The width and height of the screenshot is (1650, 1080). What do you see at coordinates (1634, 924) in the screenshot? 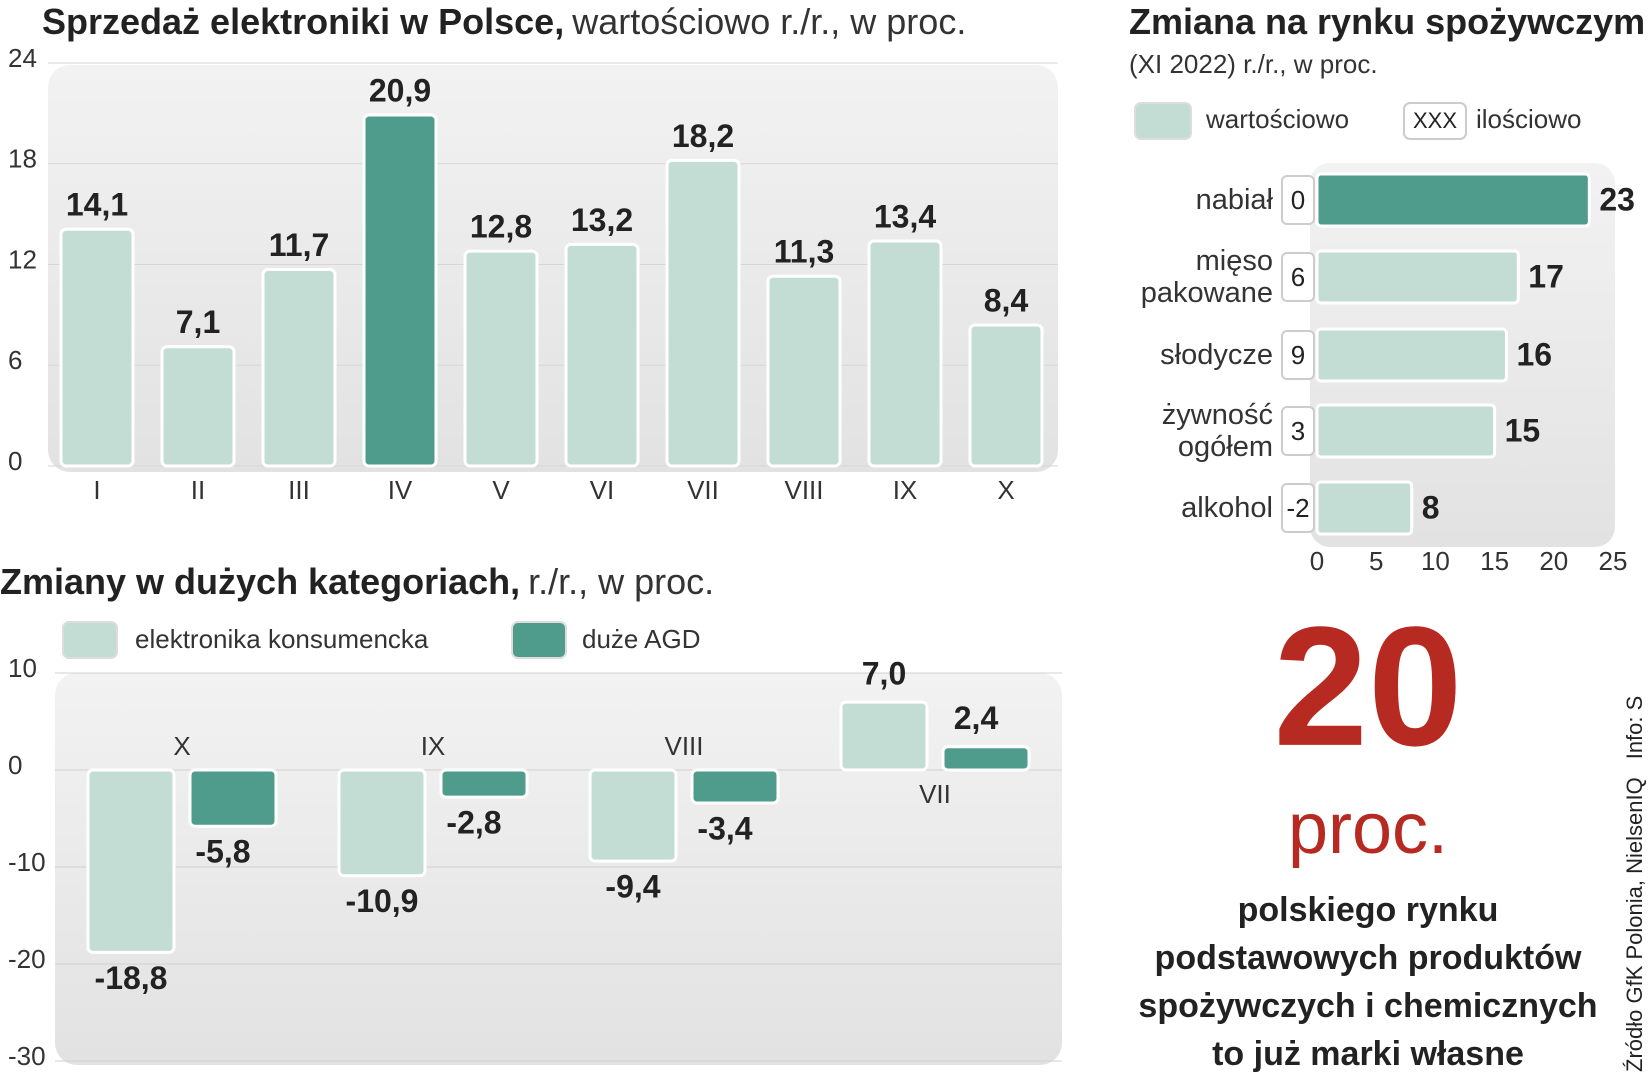
I see `source-text: Źródło GfK Polonia, NielsenIQ` at bounding box center [1634, 924].